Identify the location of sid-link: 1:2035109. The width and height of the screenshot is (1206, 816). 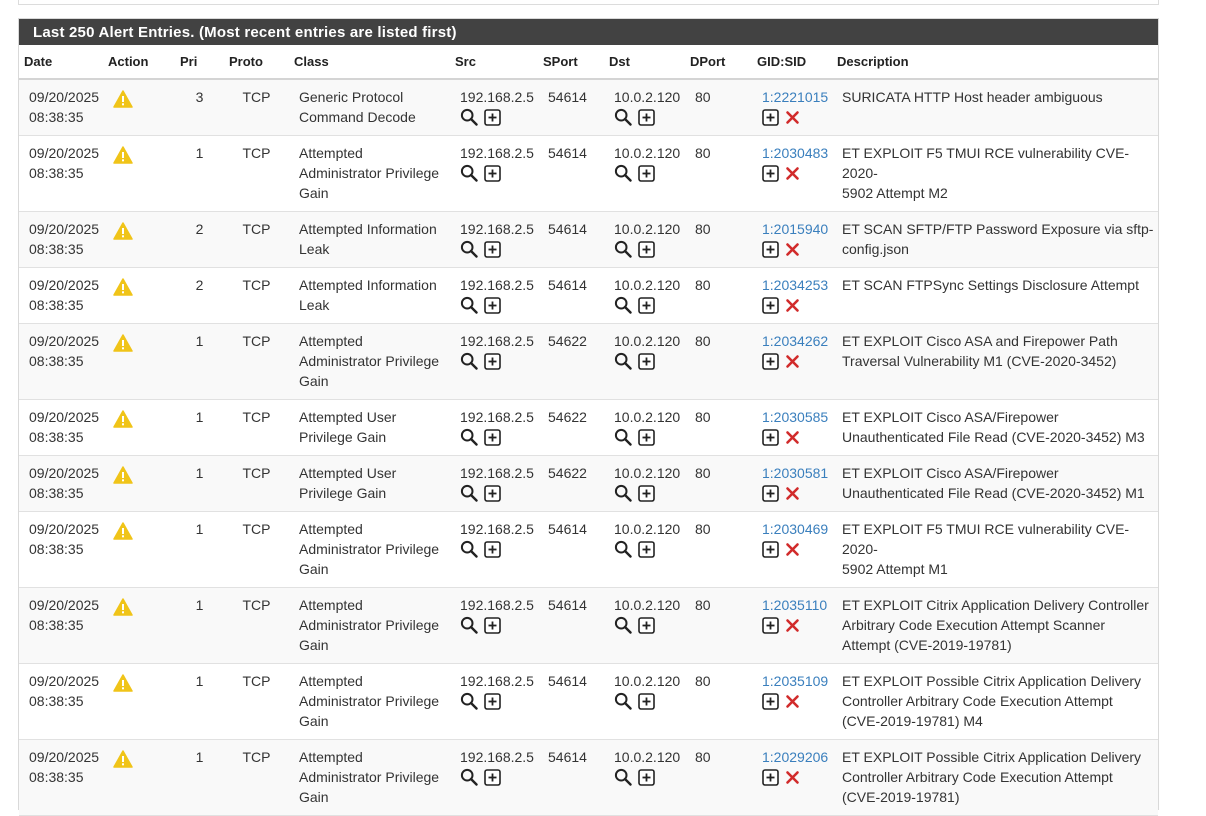
(795, 681).